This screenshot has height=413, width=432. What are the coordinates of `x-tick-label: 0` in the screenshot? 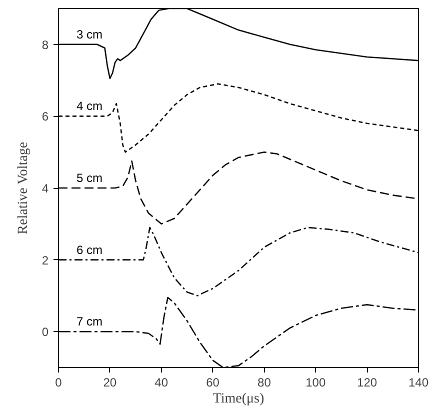 It's located at (58, 383).